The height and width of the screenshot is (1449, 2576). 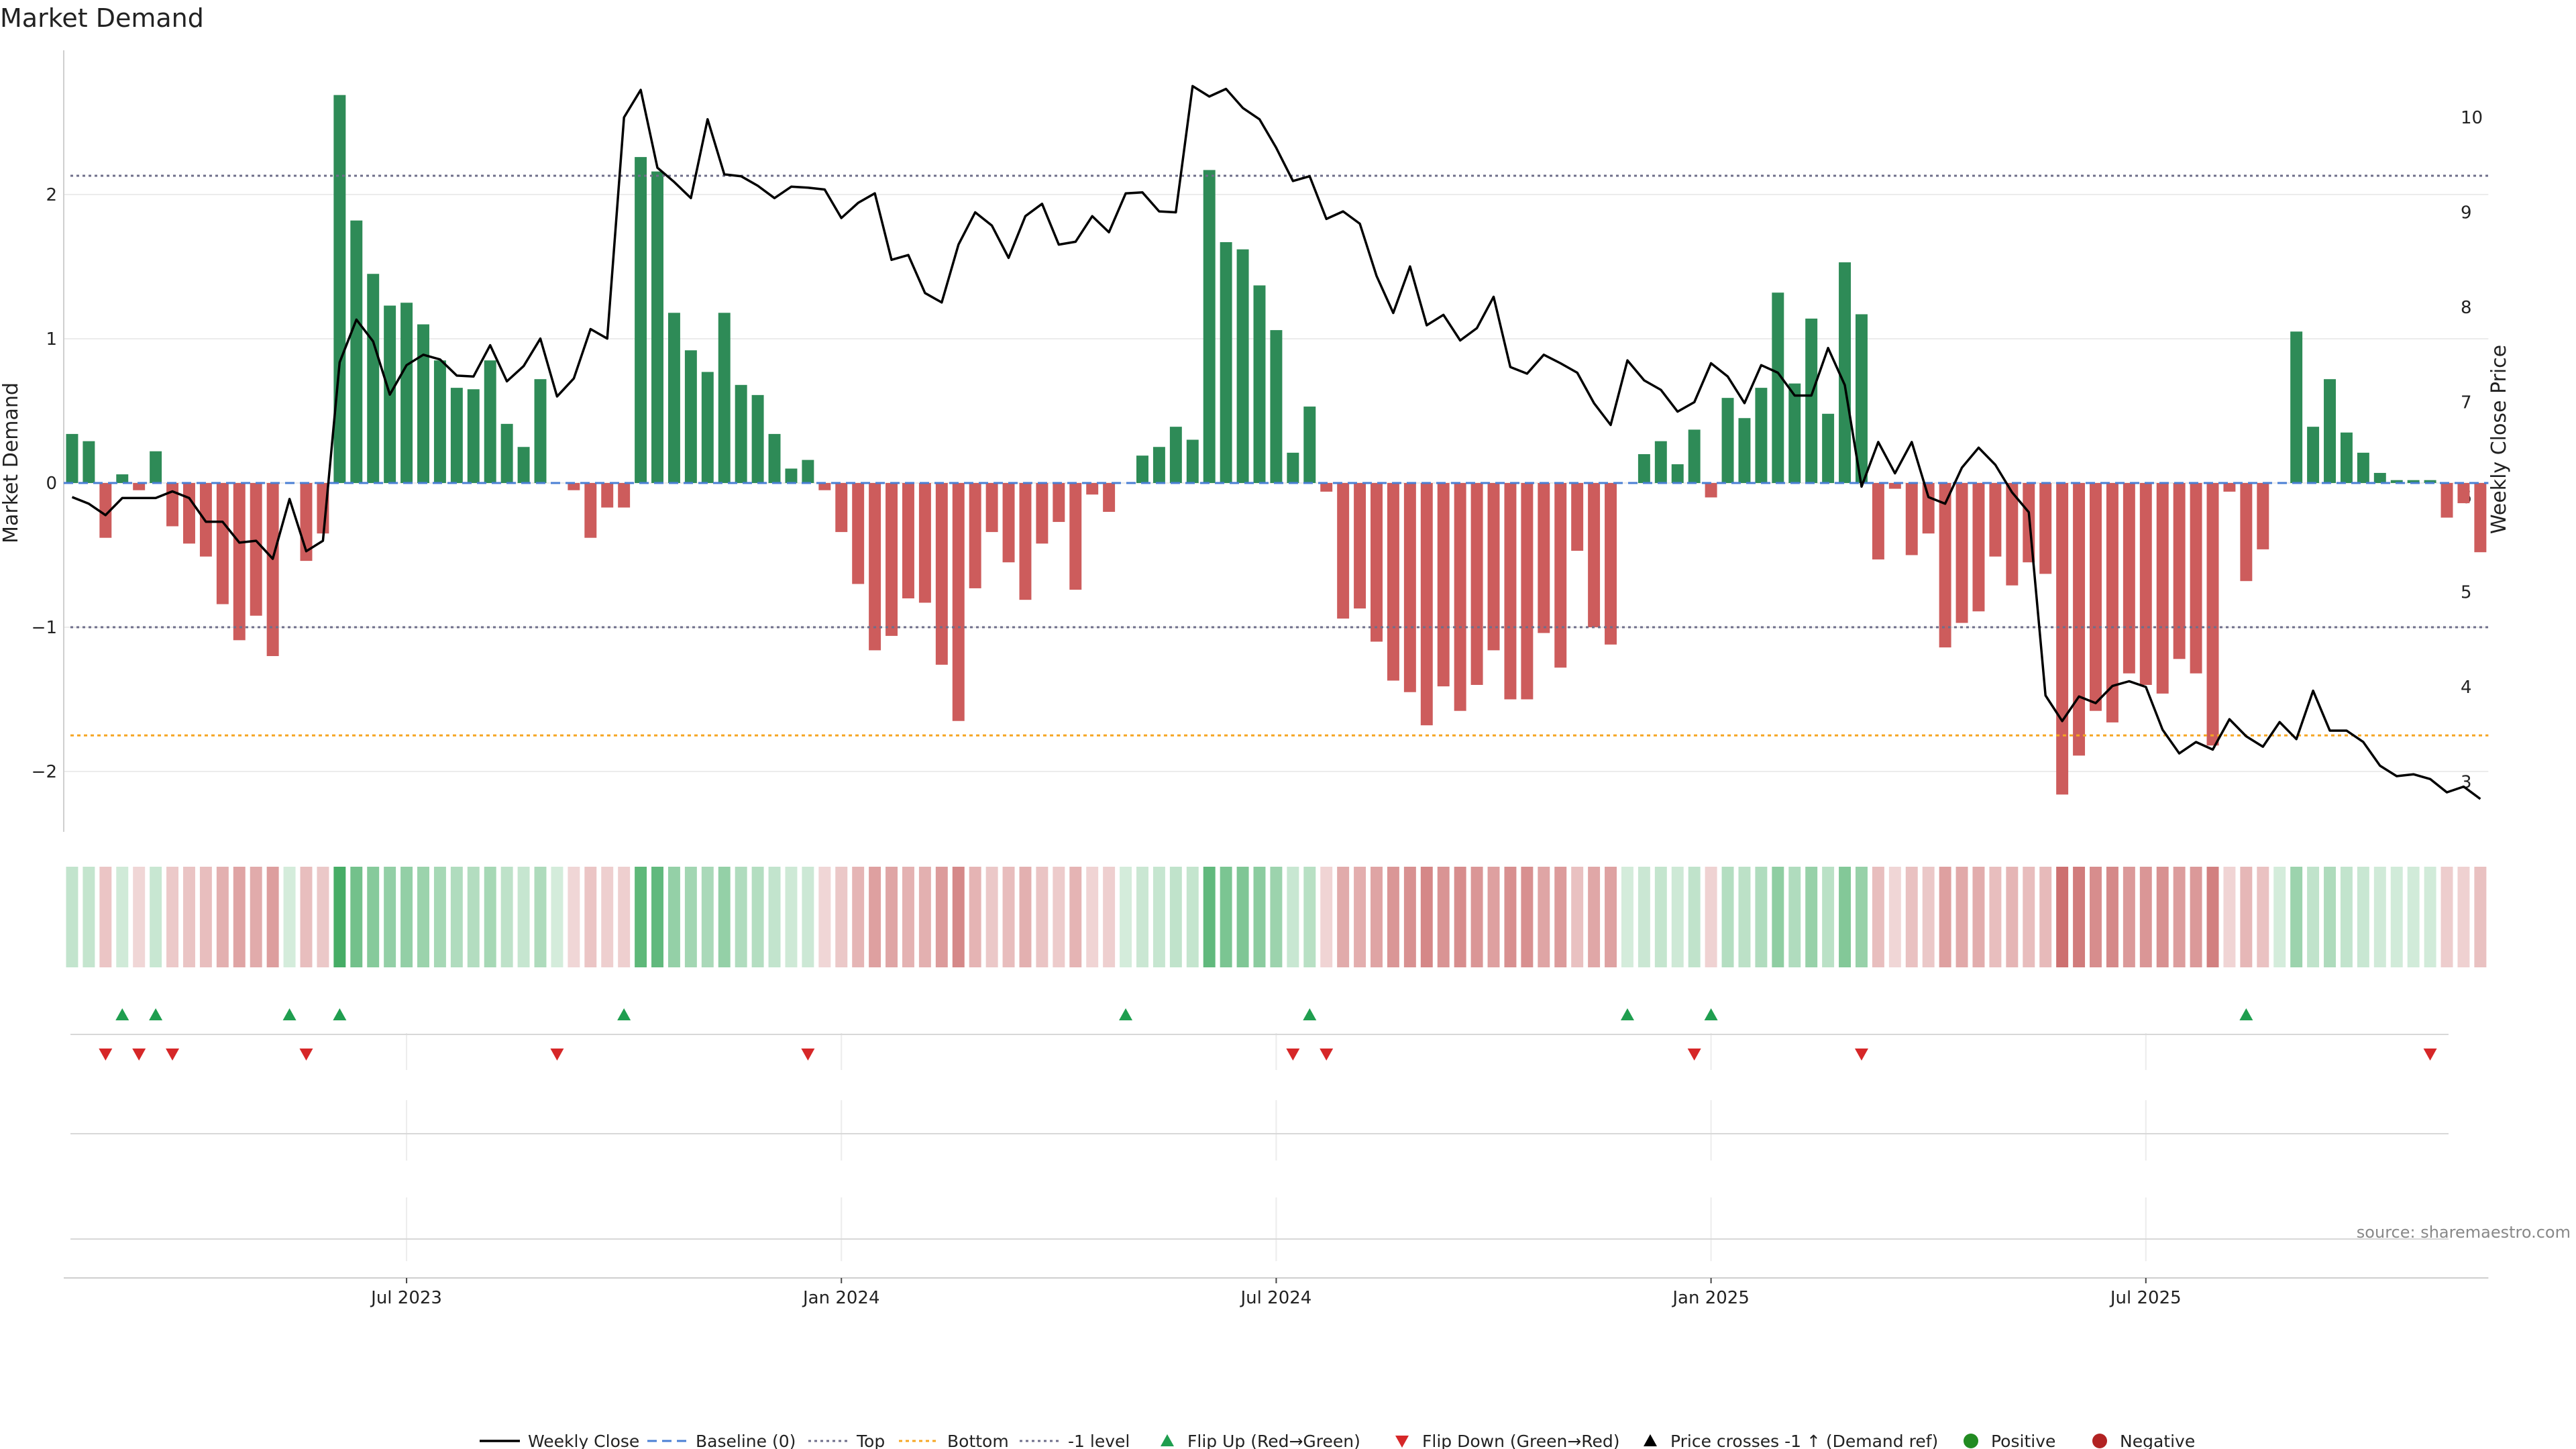 What do you see at coordinates (2466, 308) in the screenshot?
I see `y2-tick-label: 8` at bounding box center [2466, 308].